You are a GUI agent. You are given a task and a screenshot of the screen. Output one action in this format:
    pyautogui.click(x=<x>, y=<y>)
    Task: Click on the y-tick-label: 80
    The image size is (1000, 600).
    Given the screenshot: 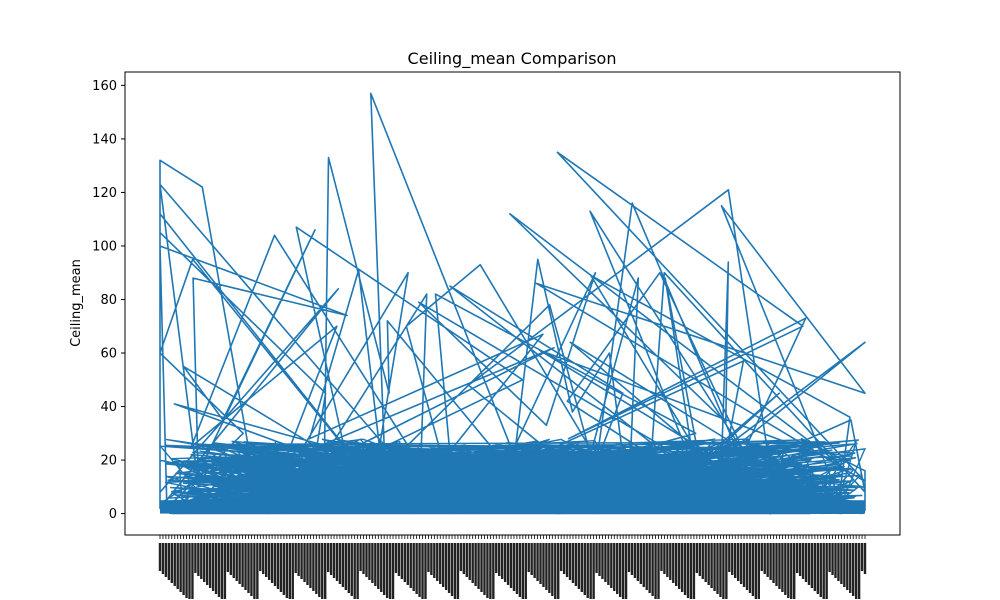 What is the action you would take?
    pyautogui.click(x=108, y=300)
    